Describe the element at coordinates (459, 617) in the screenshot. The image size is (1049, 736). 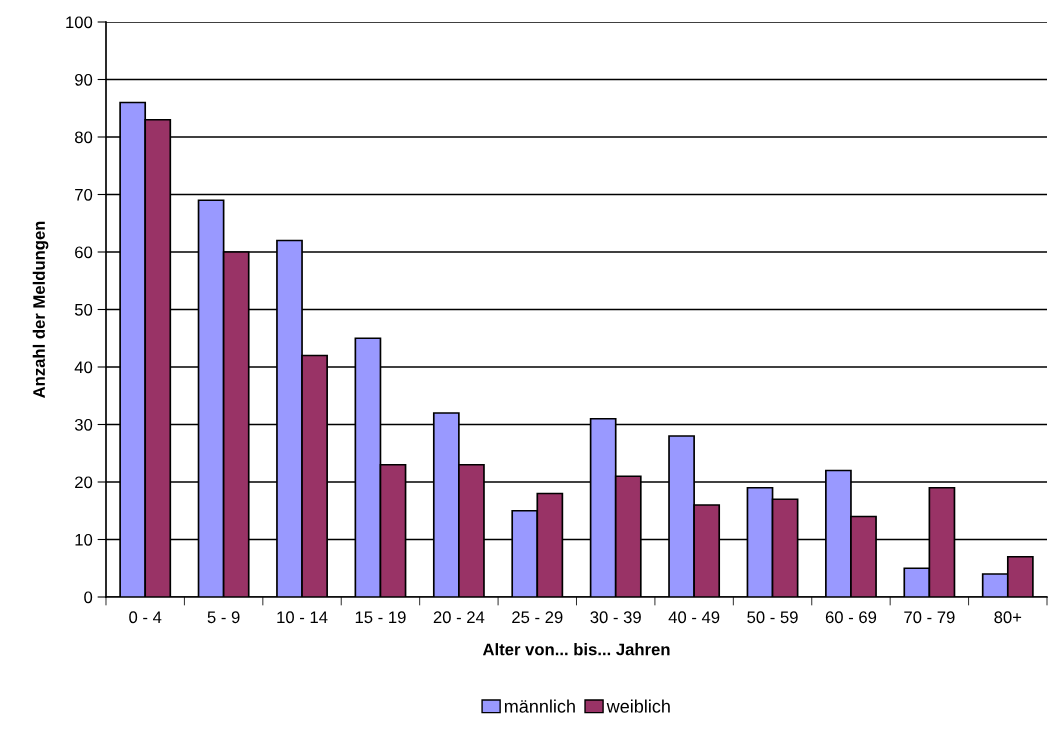
I see `x-tick-label: 20 - 24` at that location.